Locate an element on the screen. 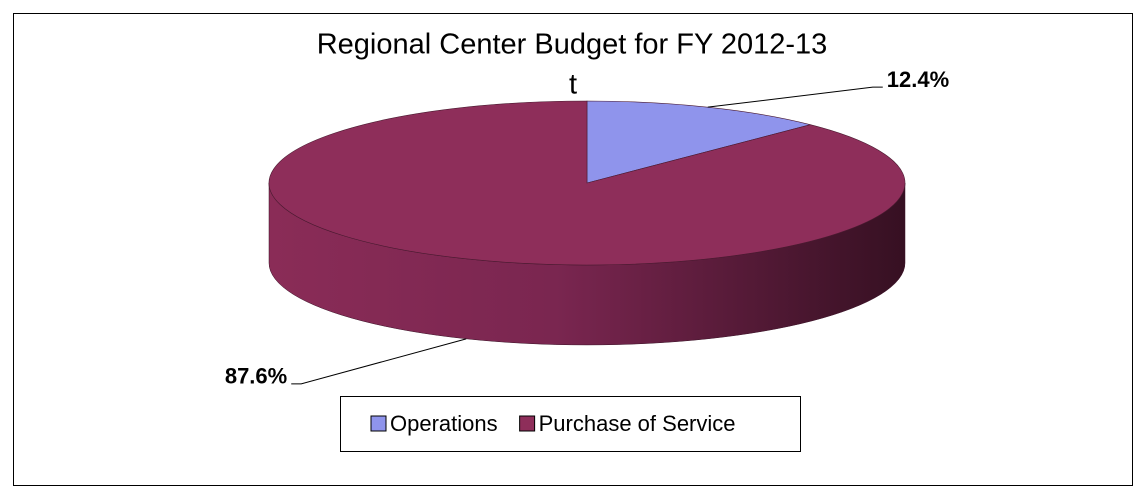 The height and width of the screenshot is (498, 1145). legend: Operations Purchase of Service is located at coordinates (570, 424).